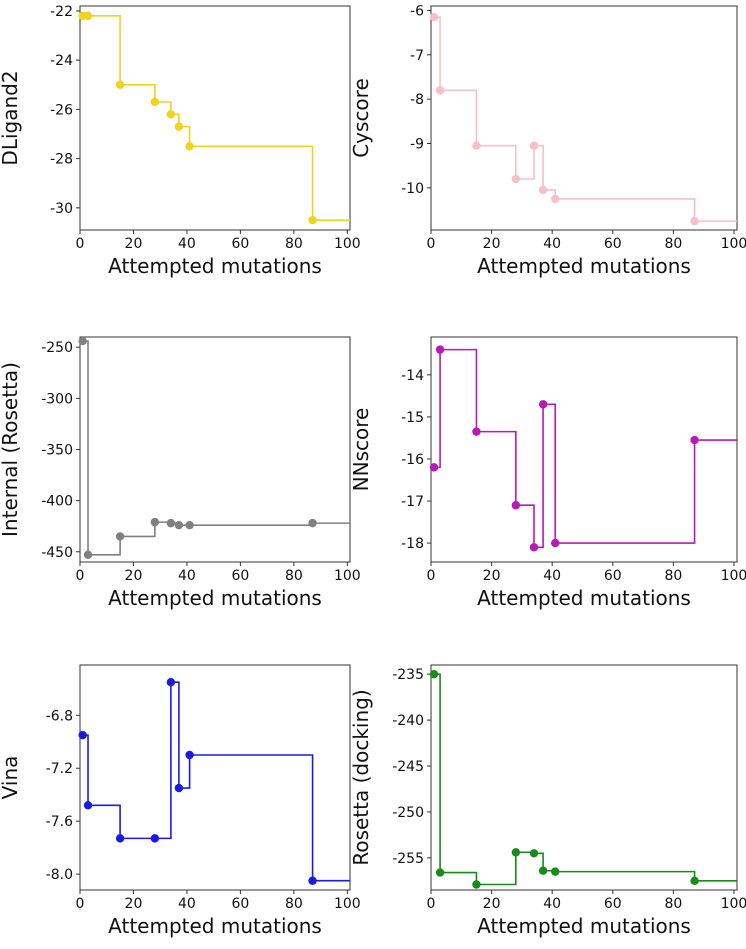 Image resolution: width=746 pixels, height=949 pixels. Describe the element at coordinates (408, 859) in the screenshot. I see `rosetta-docking-y-tick-label: -255` at that location.